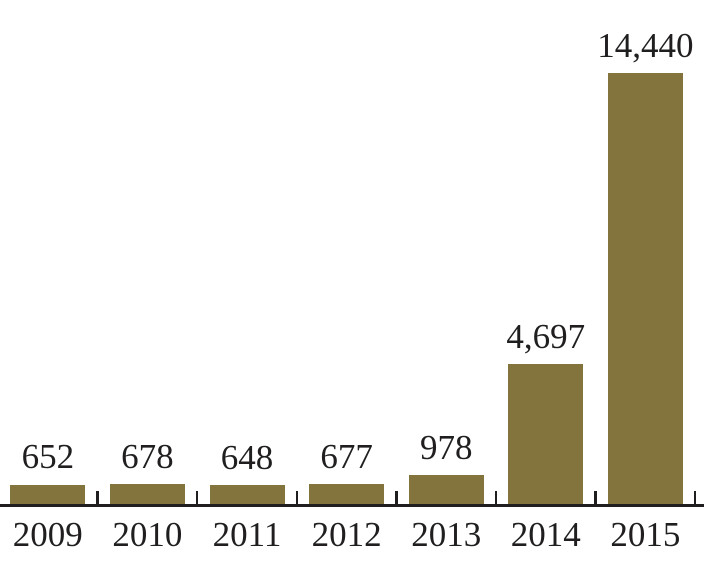 This screenshot has width=710, height=569. What do you see at coordinates (645, 288) in the screenshot?
I see `bar-2015` at bounding box center [645, 288].